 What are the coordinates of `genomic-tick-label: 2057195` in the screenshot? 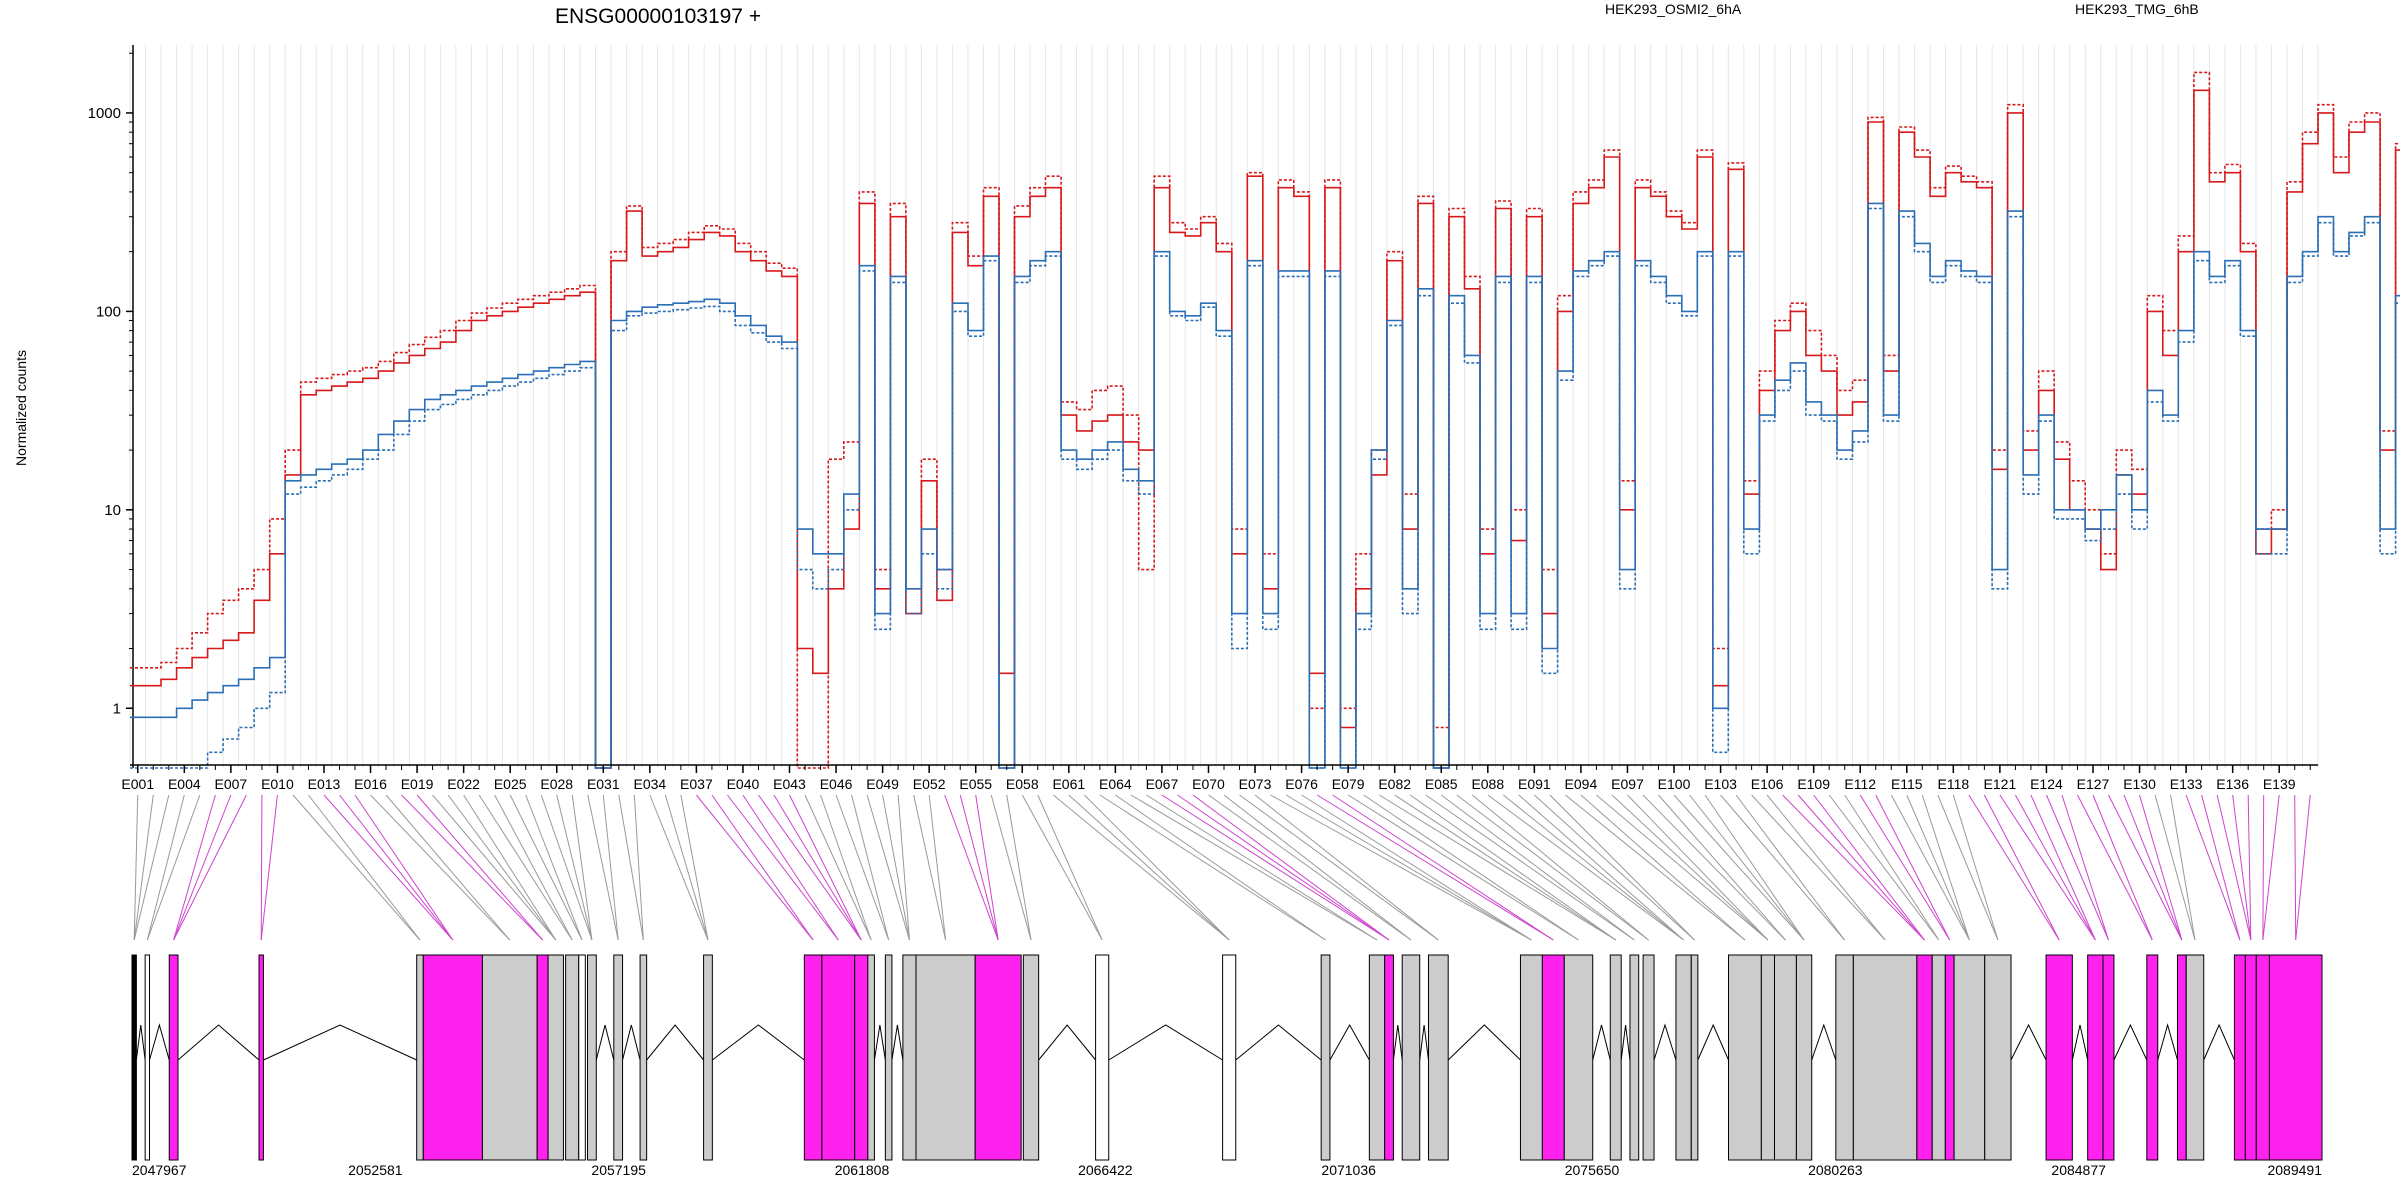 It's located at (618, 1170).